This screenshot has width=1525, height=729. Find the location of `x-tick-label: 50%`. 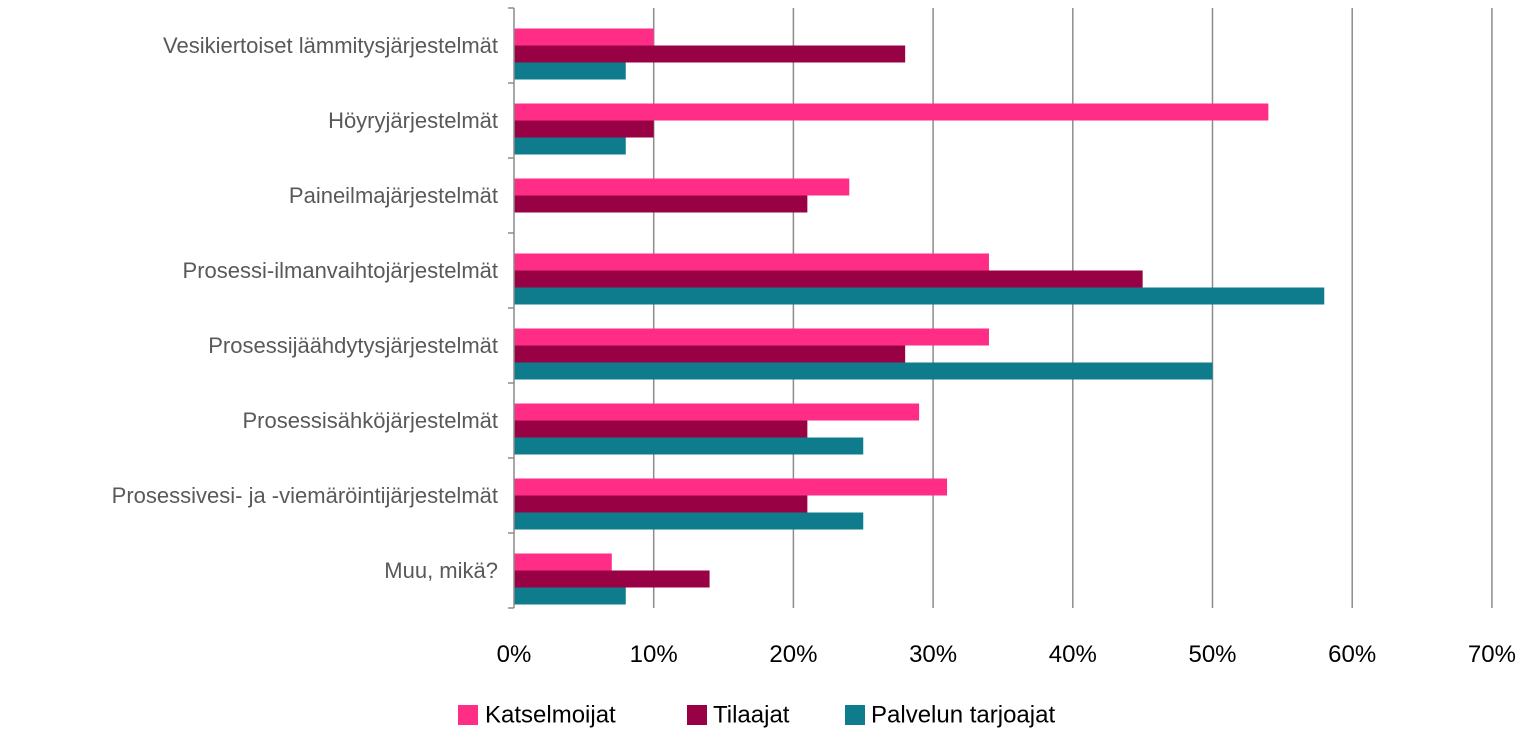

x-tick-label: 50% is located at coordinates (1212, 654).